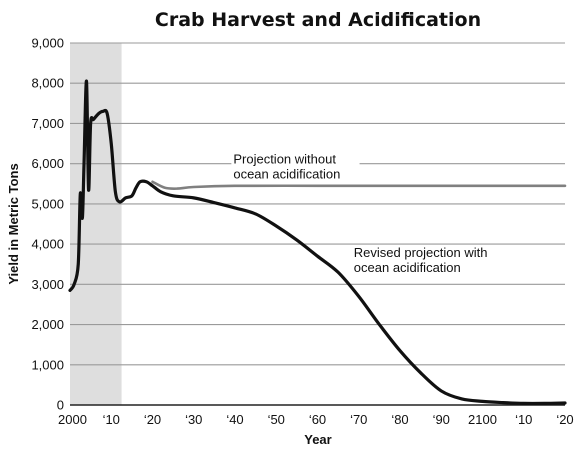 The width and height of the screenshot is (580, 456). What do you see at coordinates (399, 419) in the screenshot?
I see `x-tick-label: ‘80` at bounding box center [399, 419].